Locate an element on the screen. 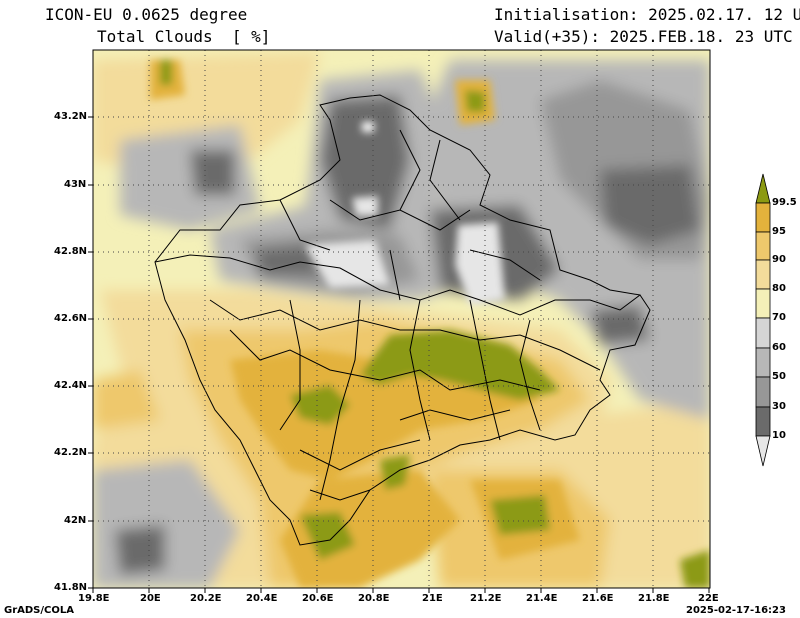 This screenshot has height=618, width=800. lon-tick-label: 22E is located at coordinates (708, 598).